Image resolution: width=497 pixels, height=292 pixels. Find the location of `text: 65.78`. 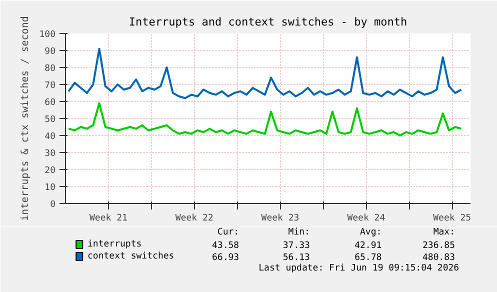

text: 65.78 is located at coordinates (368, 258).